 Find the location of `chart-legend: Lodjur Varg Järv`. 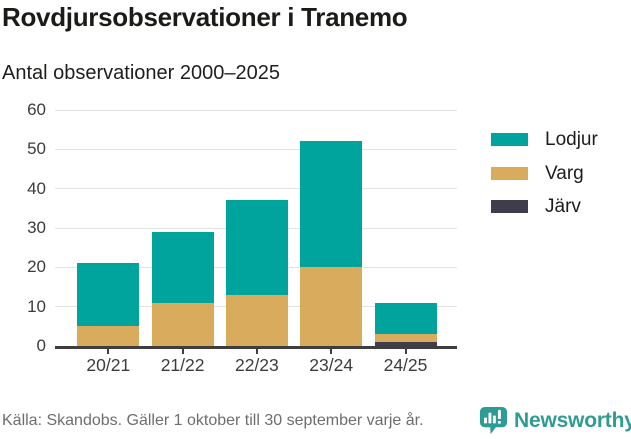

chart-legend: Lodjur Varg Järv is located at coordinates (544, 173).